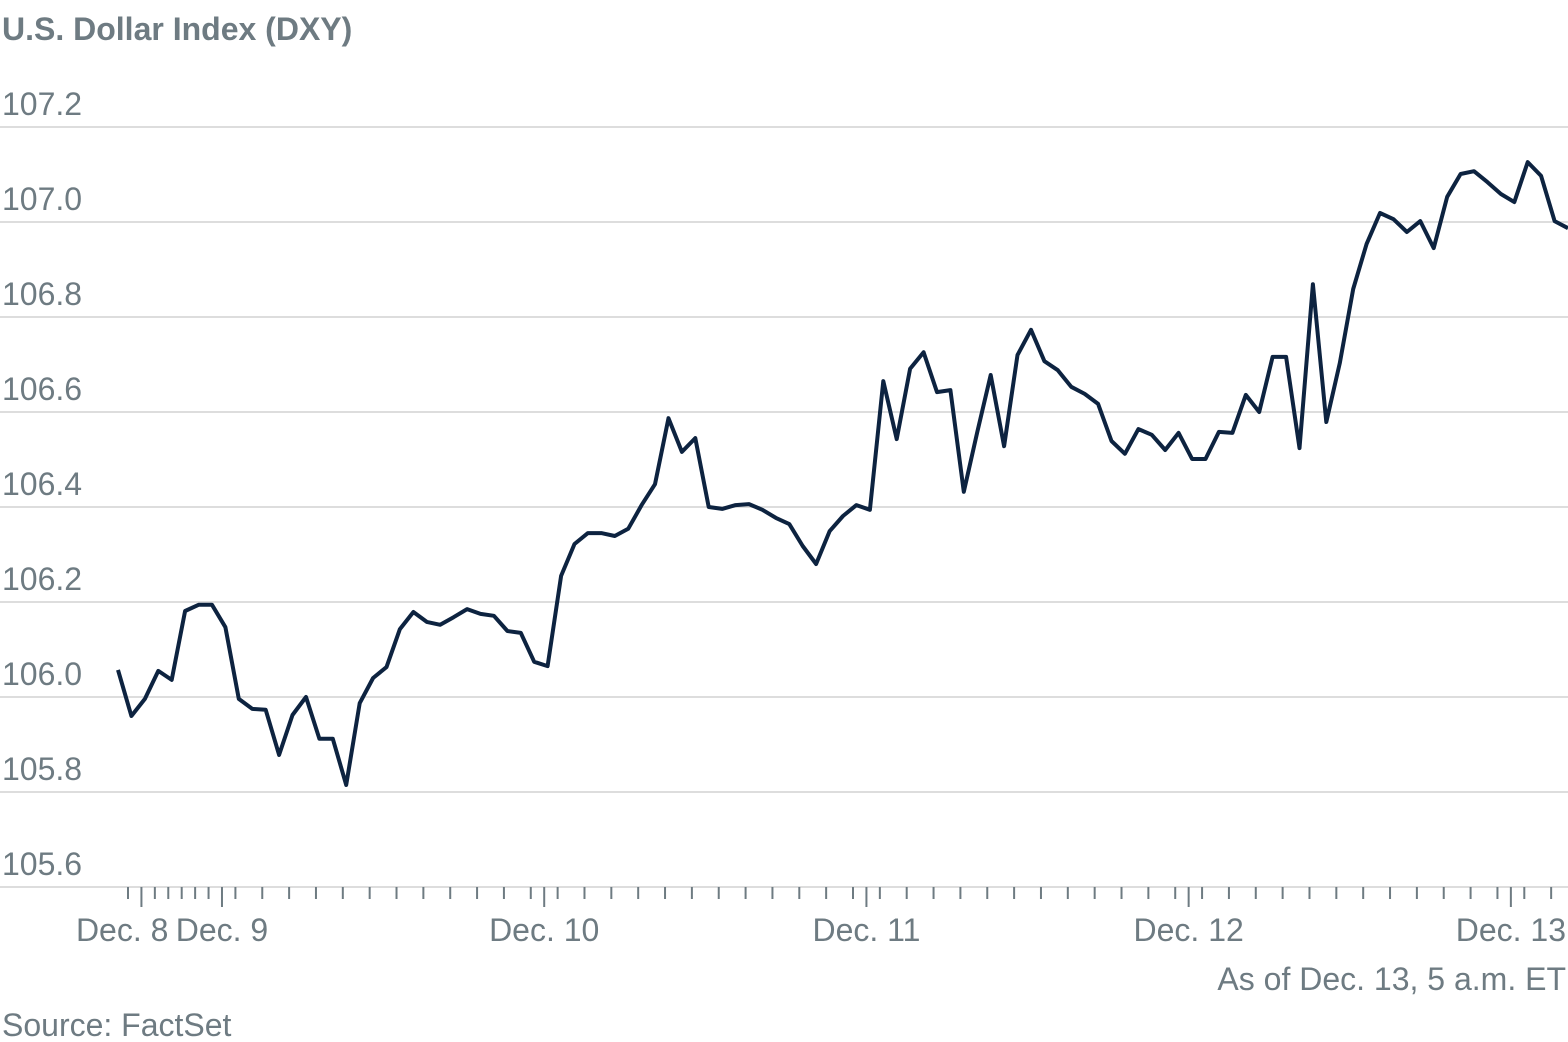  I want to click on y-tick-label: 106.0, so click(42, 674).